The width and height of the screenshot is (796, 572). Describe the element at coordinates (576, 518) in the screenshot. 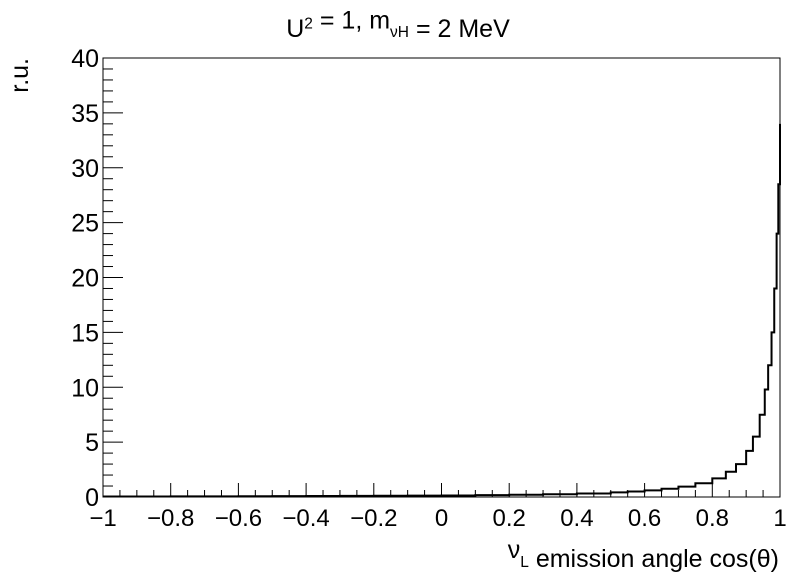

I see `x-tick-label: 0.4` at that location.